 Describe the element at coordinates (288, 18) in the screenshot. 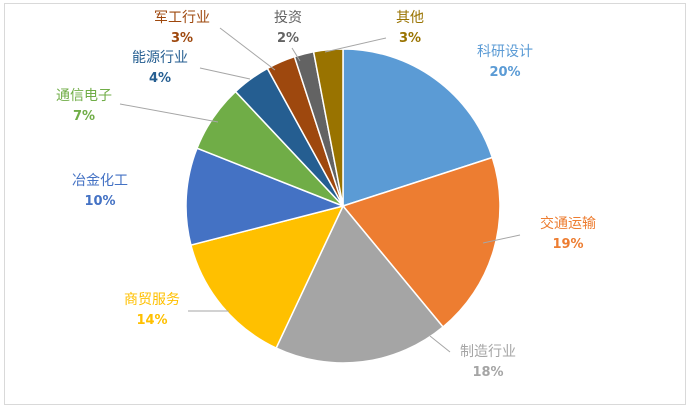

I see `slice-label: 投资` at that location.